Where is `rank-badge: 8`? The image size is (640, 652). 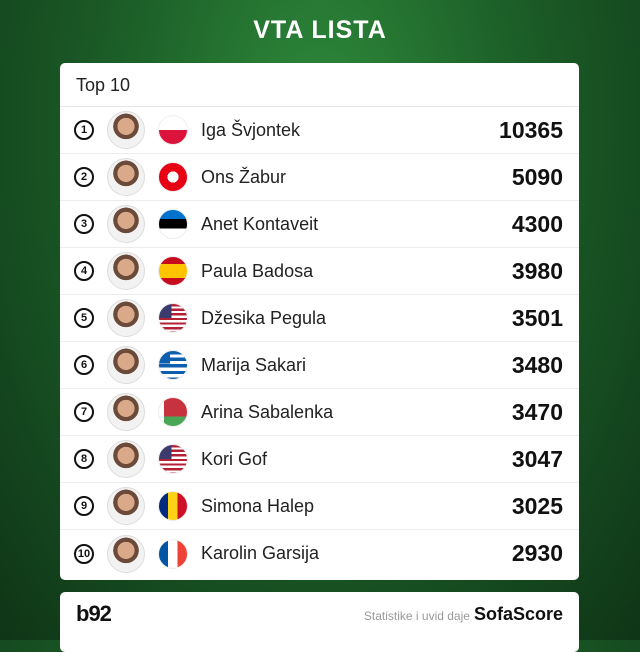
rank-badge: 8 is located at coordinates (84, 459).